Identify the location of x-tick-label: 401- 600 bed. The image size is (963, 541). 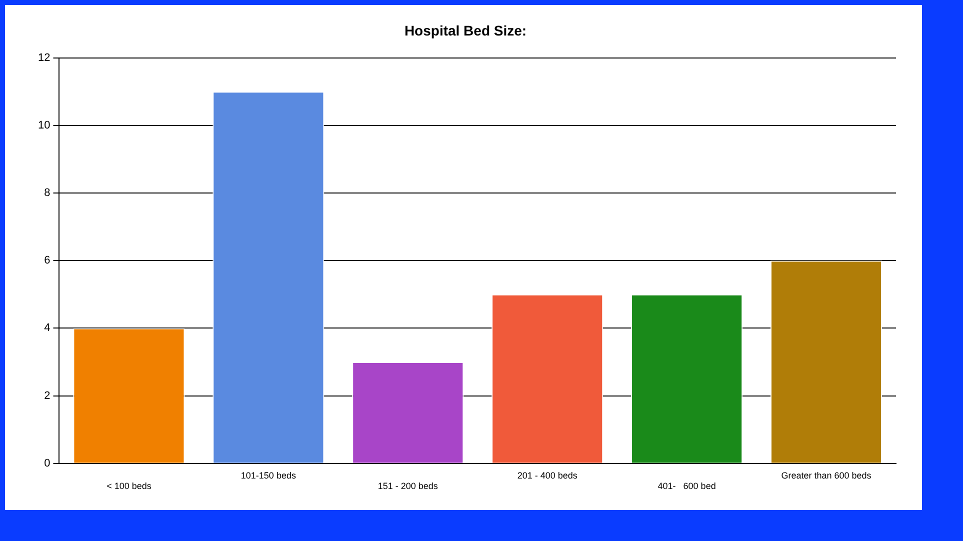
(687, 486).